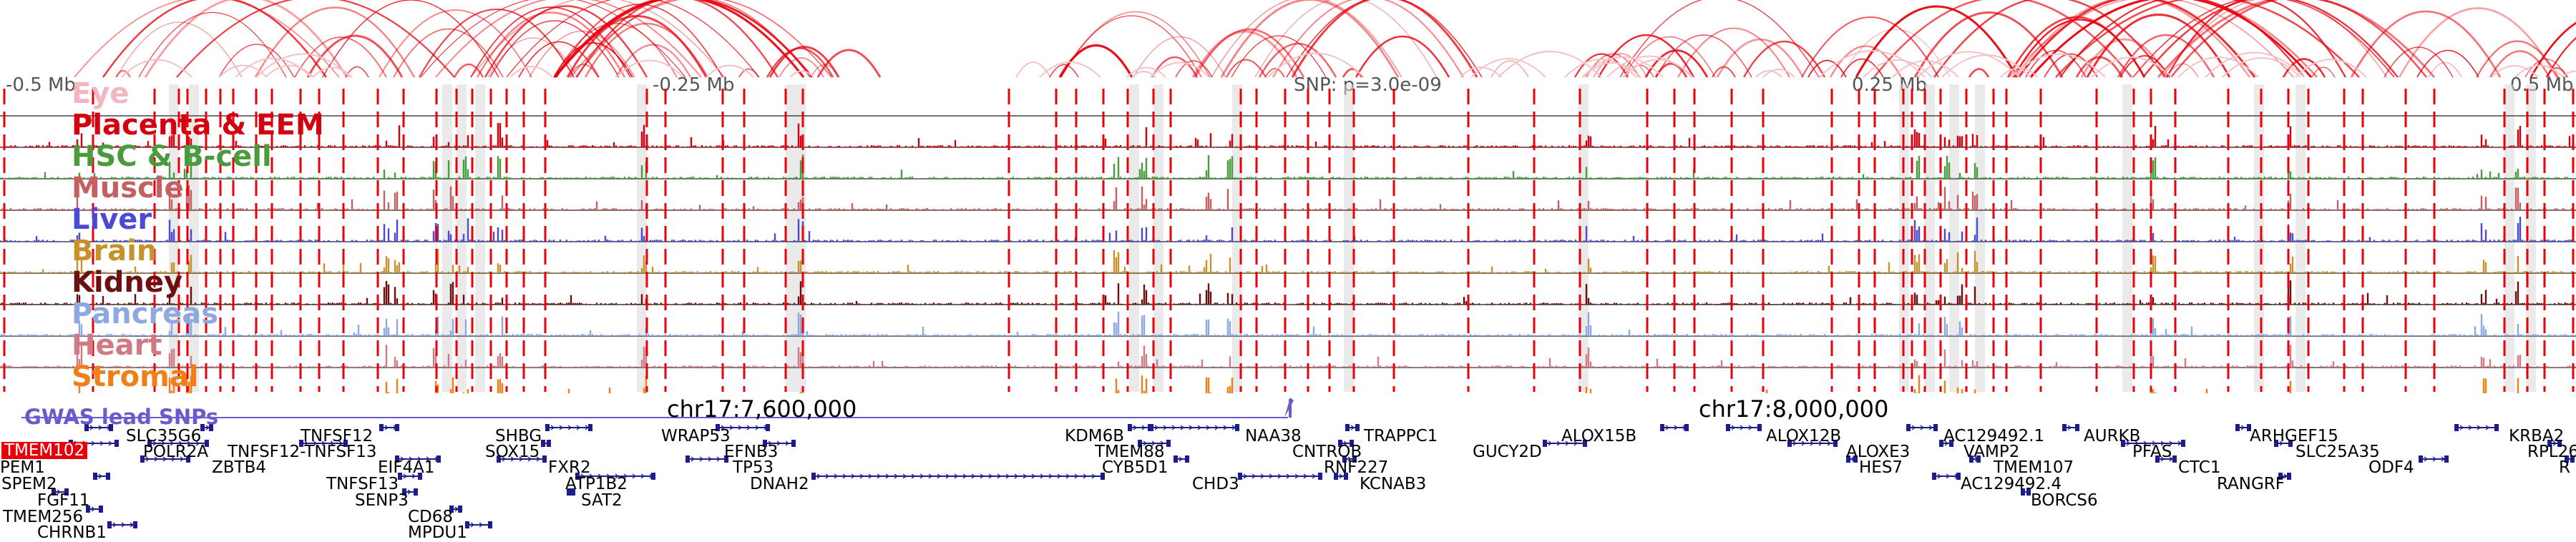 The width and height of the screenshot is (2576, 542). Describe the element at coordinates (1215, 484) in the screenshot. I see `gene-label: CHD3` at that location.